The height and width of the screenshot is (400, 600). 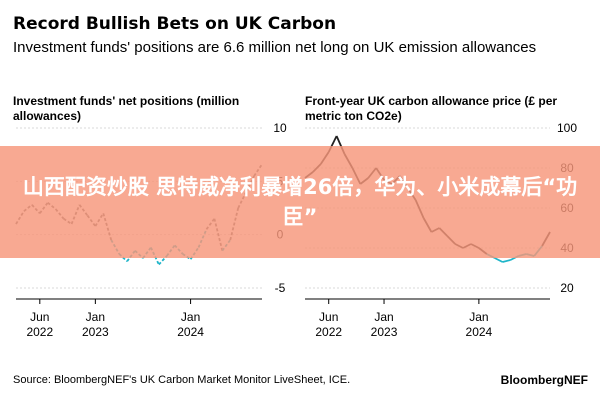 I want to click on price-xtick-year: 2022, so click(x=328, y=332).